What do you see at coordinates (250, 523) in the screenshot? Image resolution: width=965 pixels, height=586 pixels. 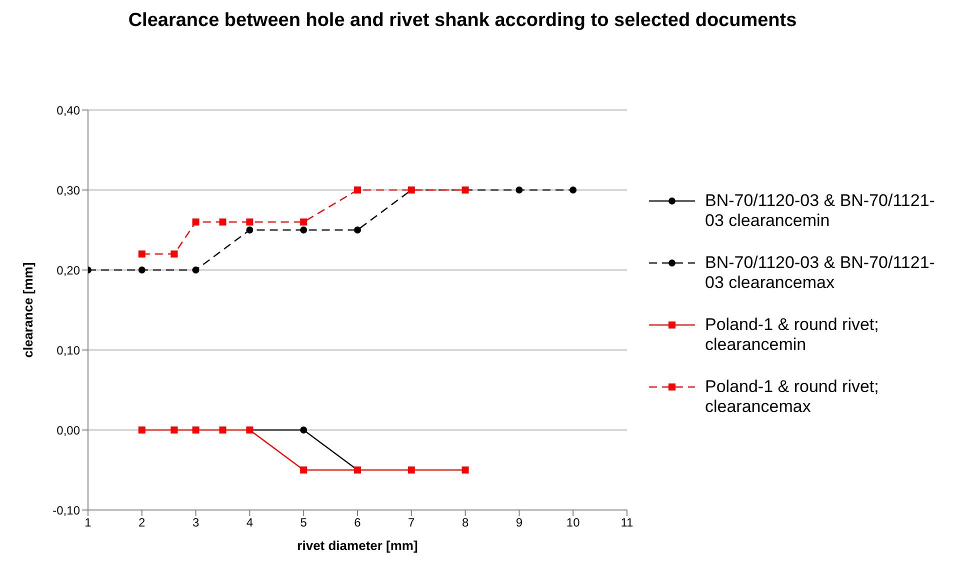 I see `x-tick-label: 4` at bounding box center [250, 523].